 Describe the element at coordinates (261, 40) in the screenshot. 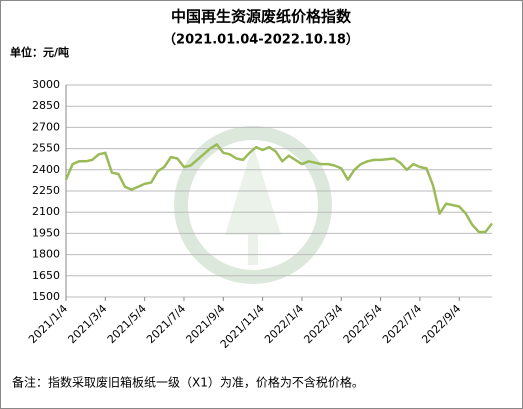

I see `chart-subtitle: （2021.01.04-2022.10.18）` at that location.